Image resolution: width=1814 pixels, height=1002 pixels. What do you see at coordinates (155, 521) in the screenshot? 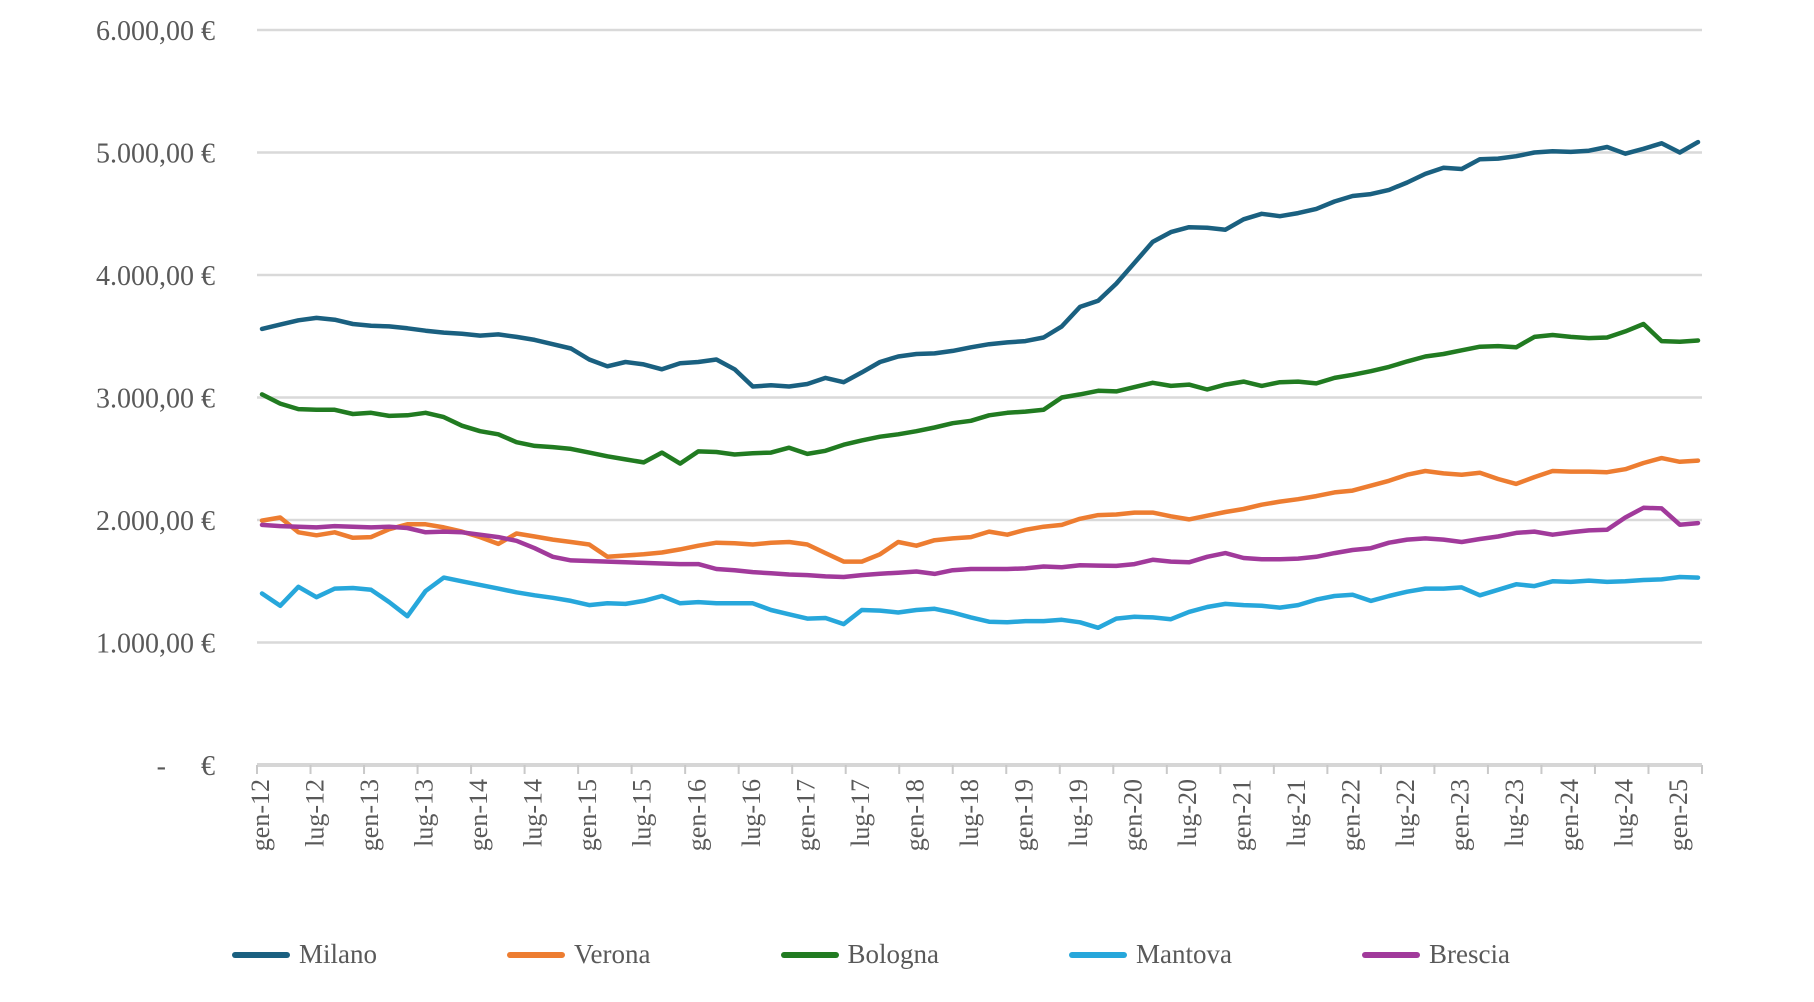
I see `y-axis-label: 2.000,00 €` at bounding box center [155, 521].